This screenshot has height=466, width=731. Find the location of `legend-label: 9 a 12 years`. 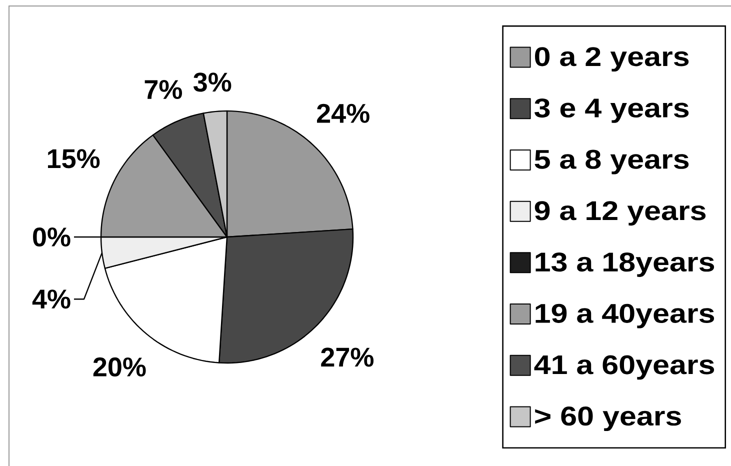

legend-label: 9 a 12 years is located at coordinates (620, 213).